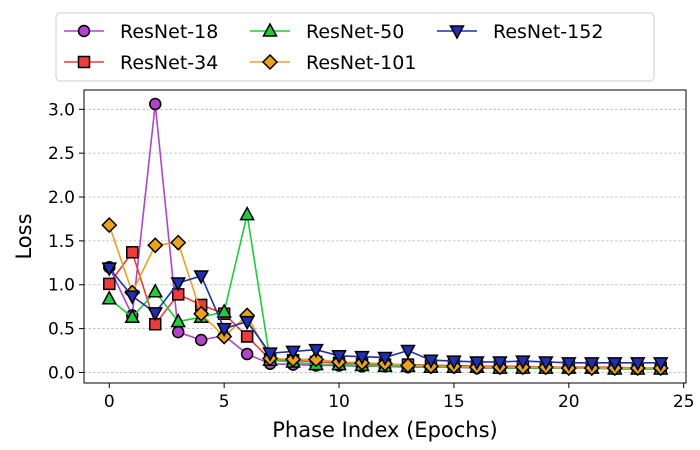  What do you see at coordinates (224, 402) in the screenshot?
I see `x-tick-label: 5` at bounding box center [224, 402].